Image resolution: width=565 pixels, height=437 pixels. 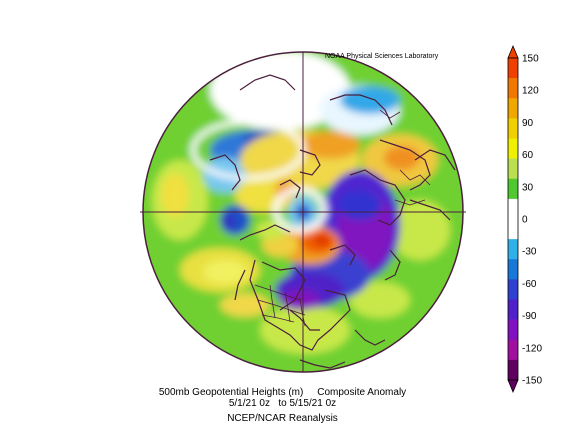 I want to click on colorbar-tick-label: -150, so click(x=532, y=381).